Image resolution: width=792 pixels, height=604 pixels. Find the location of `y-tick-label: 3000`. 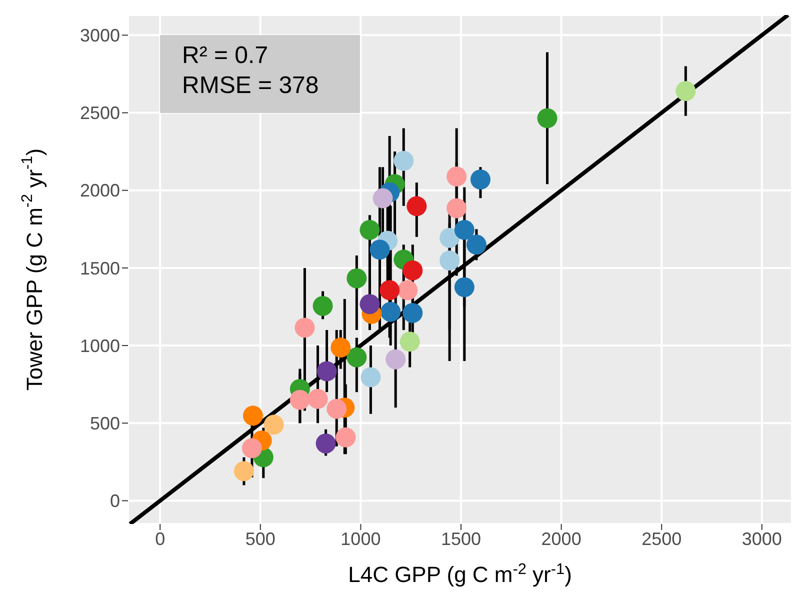

y-tick-label: 3000 is located at coordinates (100, 36).